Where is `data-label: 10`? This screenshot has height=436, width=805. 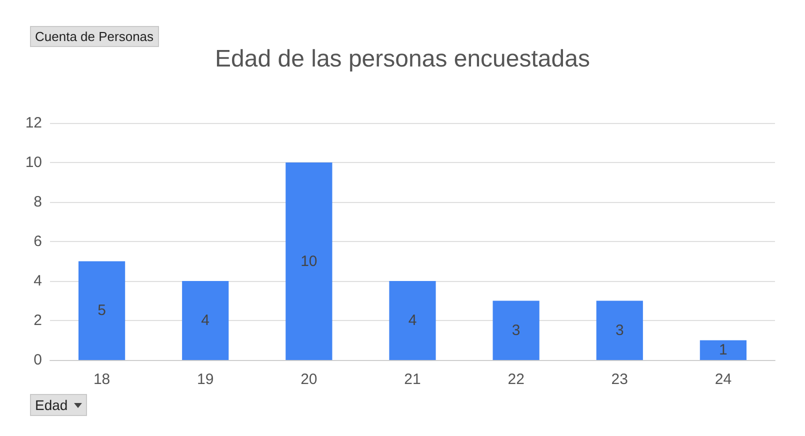
data-label: 10 is located at coordinates (309, 261).